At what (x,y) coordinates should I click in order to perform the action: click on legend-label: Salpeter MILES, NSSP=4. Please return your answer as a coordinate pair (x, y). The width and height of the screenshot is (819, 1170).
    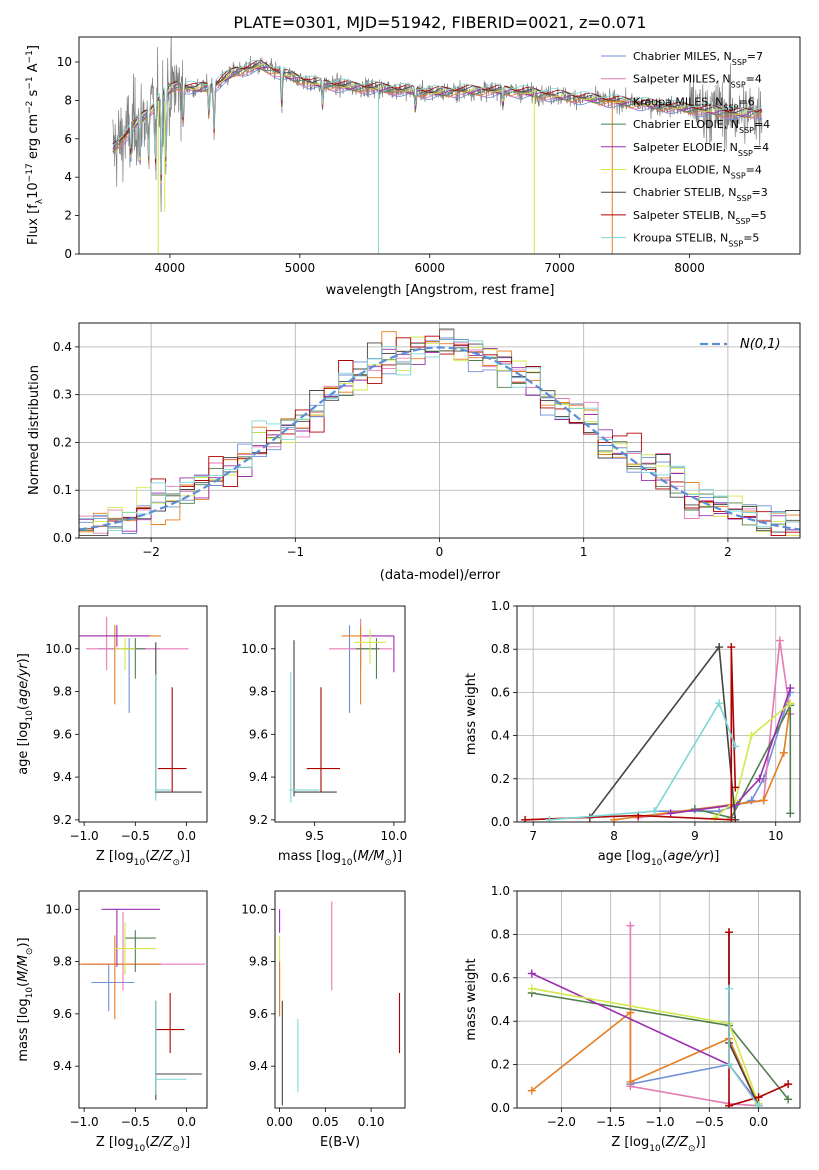
    Looking at the image, I should click on (697, 81).